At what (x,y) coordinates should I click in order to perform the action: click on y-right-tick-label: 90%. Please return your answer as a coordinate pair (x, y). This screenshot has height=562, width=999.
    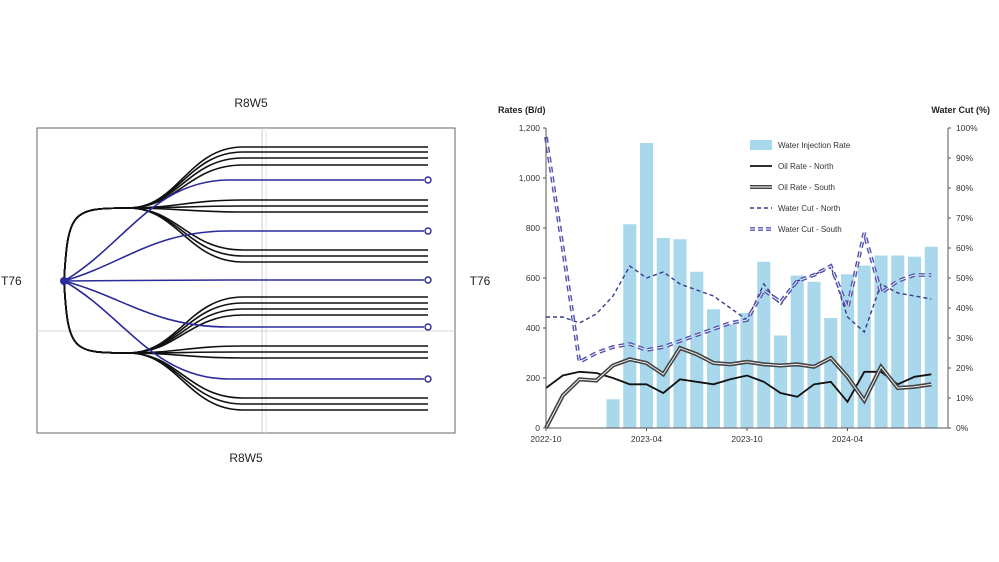
    Looking at the image, I should click on (964, 158).